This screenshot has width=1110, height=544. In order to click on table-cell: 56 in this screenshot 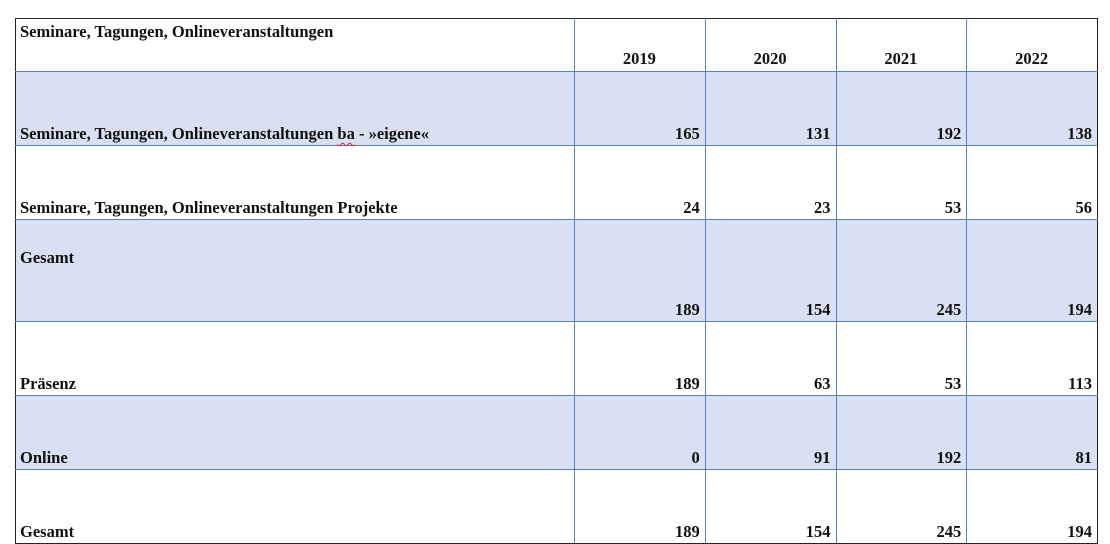, I will do `click(1032, 182)`.